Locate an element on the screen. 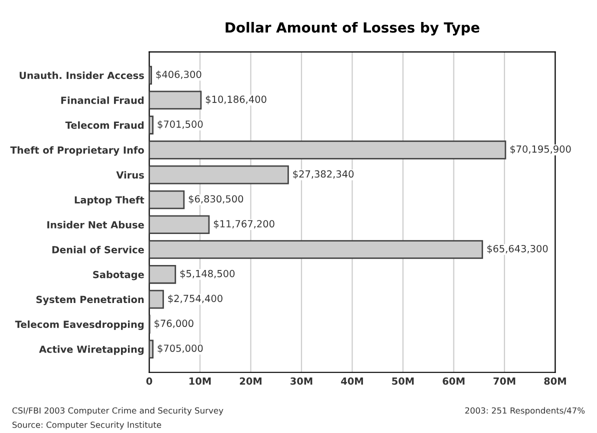  y-tick-label: Sabotage is located at coordinates (118, 275).